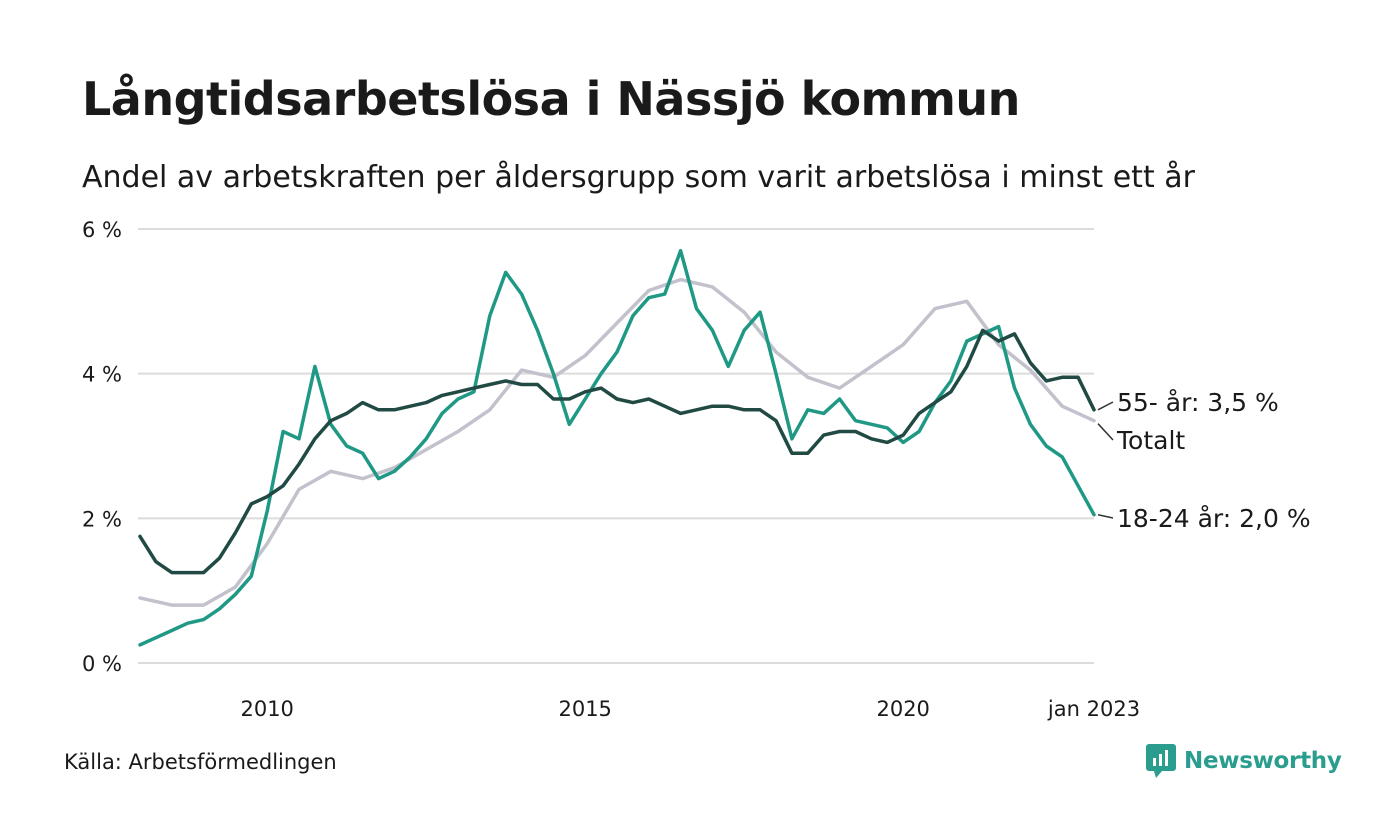 The image size is (1400, 840). What do you see at coordinates (1204, 460) in the screenshot?
I see `end-labels: Totalt 18-24 år: 2,0 % 55- år: 3,5 %` at bounding box center [1204, 460].